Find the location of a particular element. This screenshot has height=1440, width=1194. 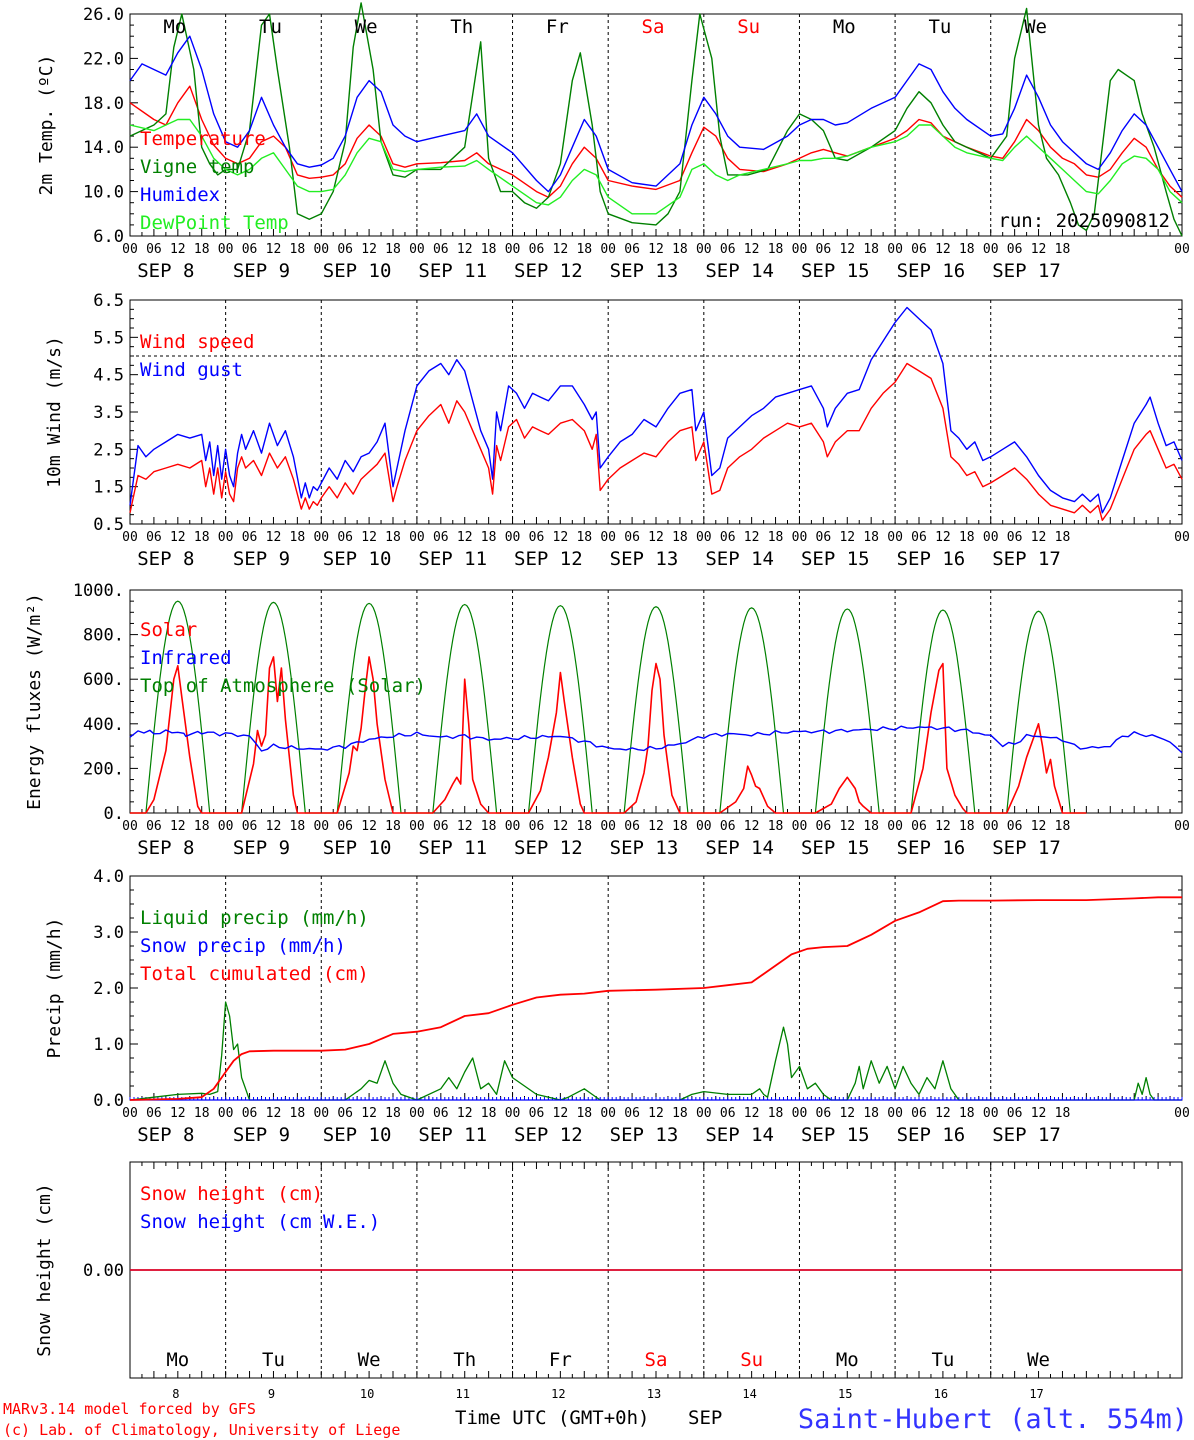

date-label: SEP 8 is located at coordinates (165, 1135).